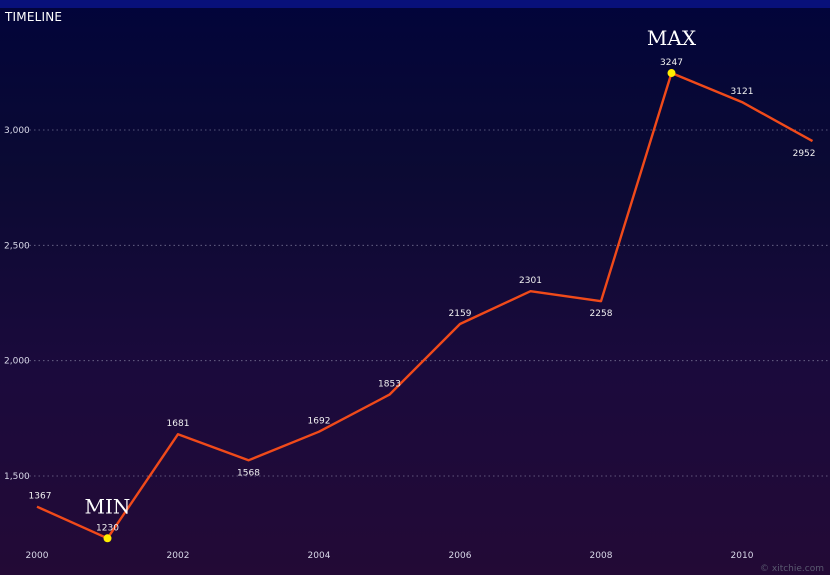  I want to click on x-tick-label: 2000, so click(37, 556).